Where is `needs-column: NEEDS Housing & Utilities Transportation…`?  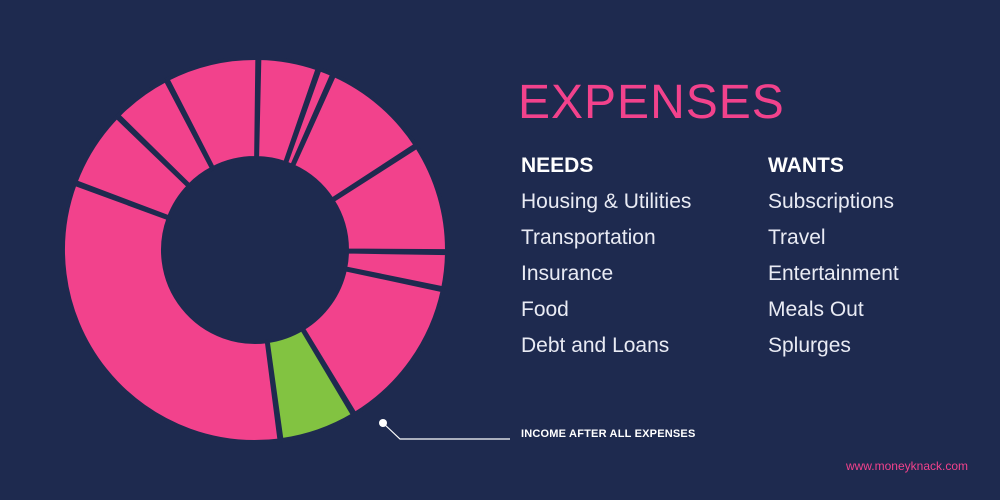
needs-column: NEEDS Housing & Utilities Transportation… is located at coordinates (636, 260).